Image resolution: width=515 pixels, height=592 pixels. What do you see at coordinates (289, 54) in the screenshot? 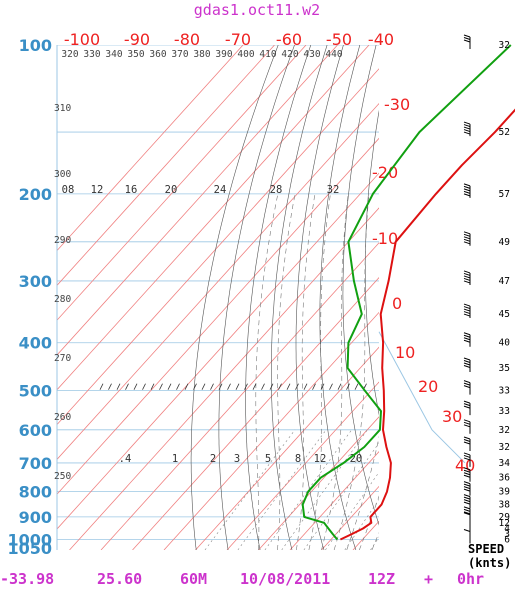
I see `theta-top-label: 420` at bounding box center [289, 54].